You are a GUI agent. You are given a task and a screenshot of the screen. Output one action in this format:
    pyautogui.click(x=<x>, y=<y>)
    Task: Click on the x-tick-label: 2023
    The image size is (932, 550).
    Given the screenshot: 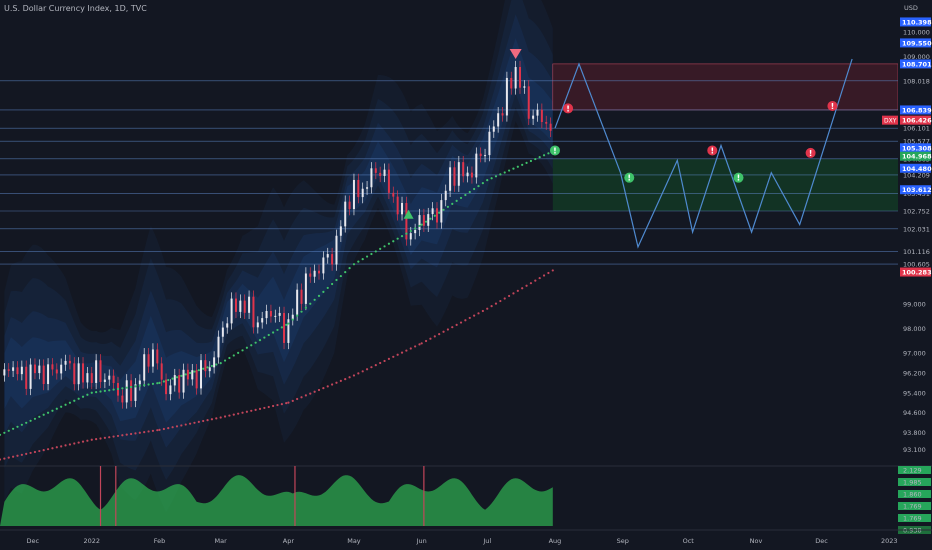 What is the action you would take?
    pyautogui.click(x=889, y=541)
    